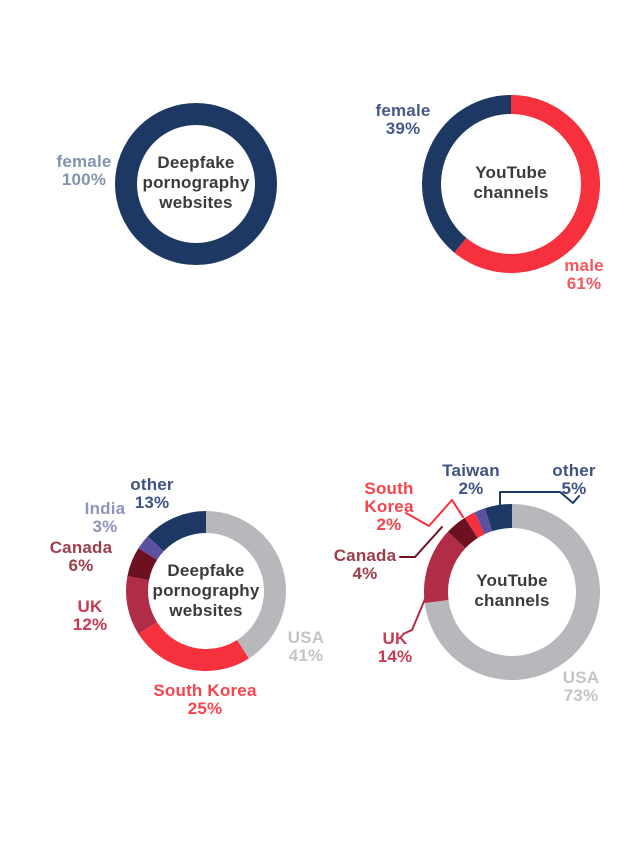  I want to click on donut-center-title-websites-country: Deepfake pornography websites, so click(206, 590).